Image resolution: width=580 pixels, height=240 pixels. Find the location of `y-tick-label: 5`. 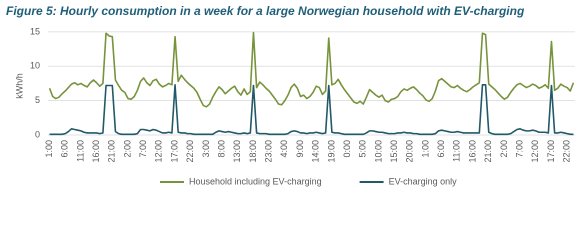

y-tick-label: 5 is located at coordinates (37, 100).